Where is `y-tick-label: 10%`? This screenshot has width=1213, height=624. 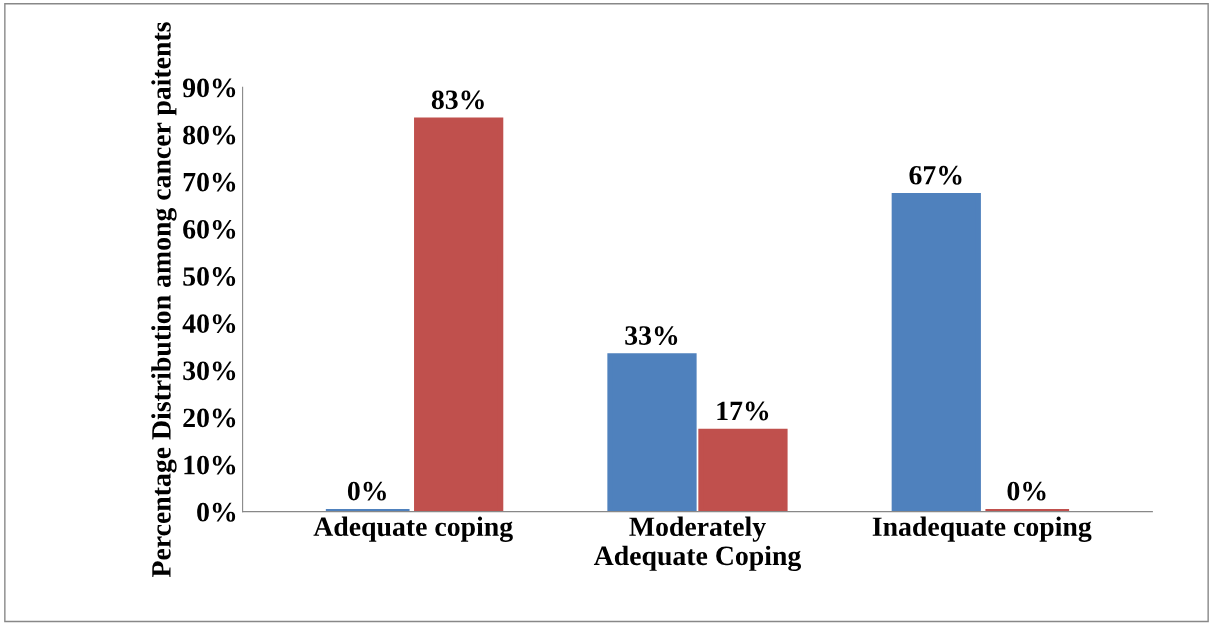 y-tick-label: 10% is located at coordinates (210, 465).